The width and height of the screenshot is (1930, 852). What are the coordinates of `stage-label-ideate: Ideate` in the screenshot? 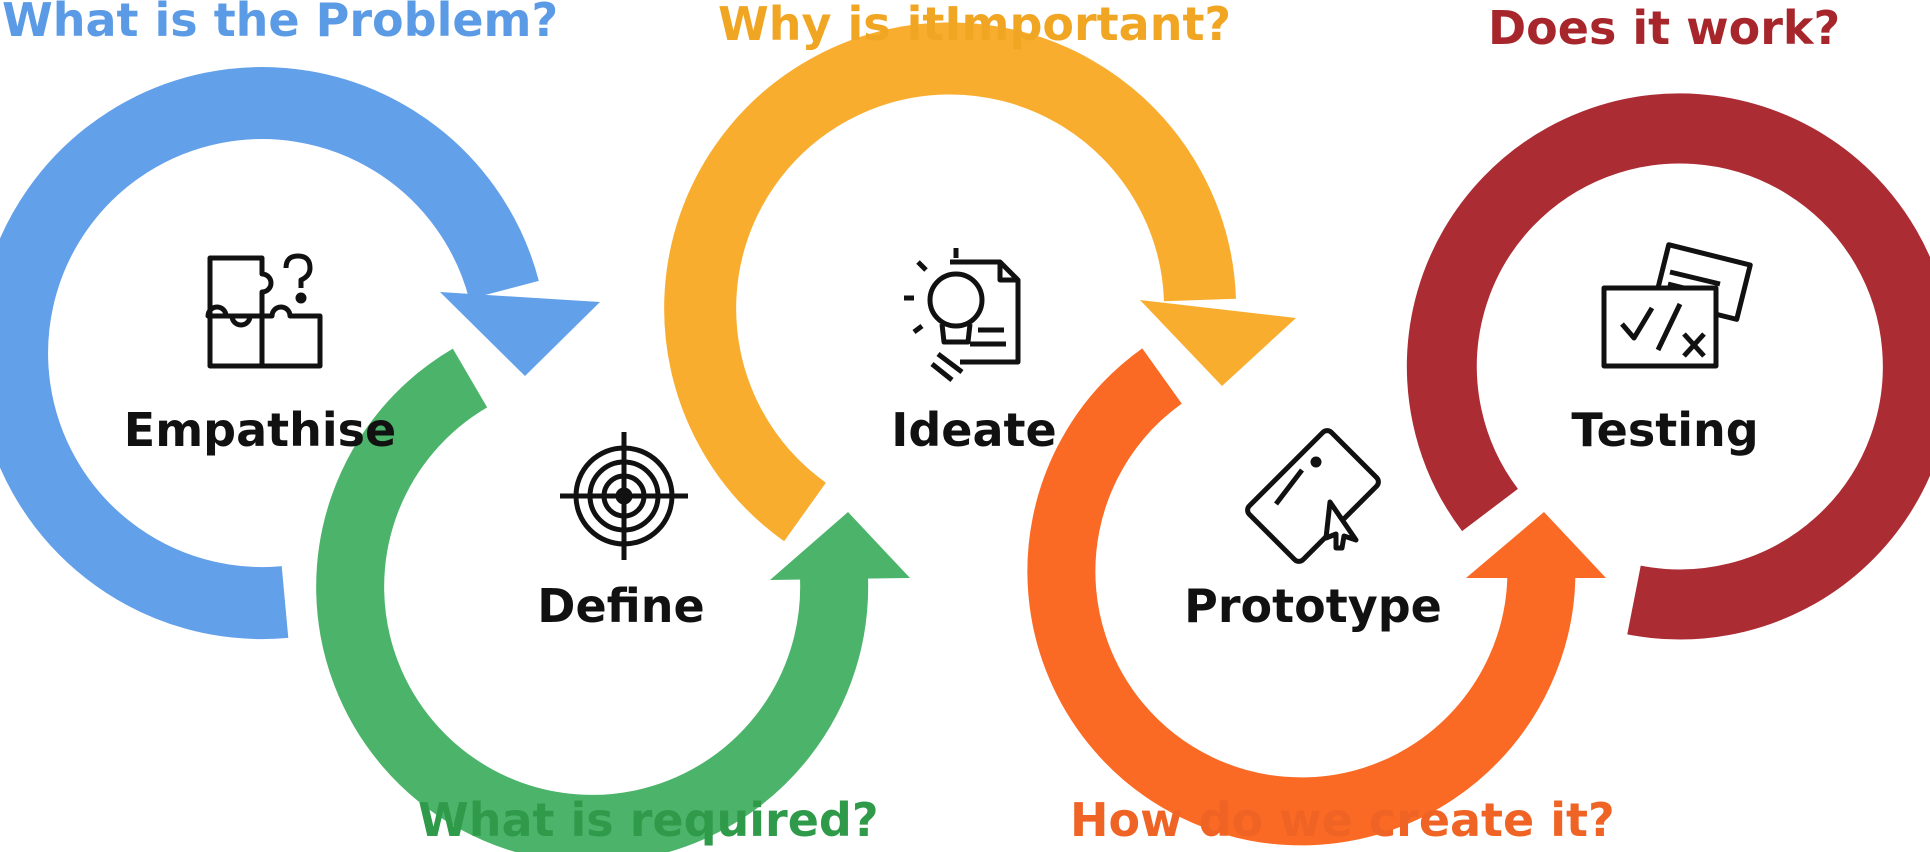 It's located at (973, 430).